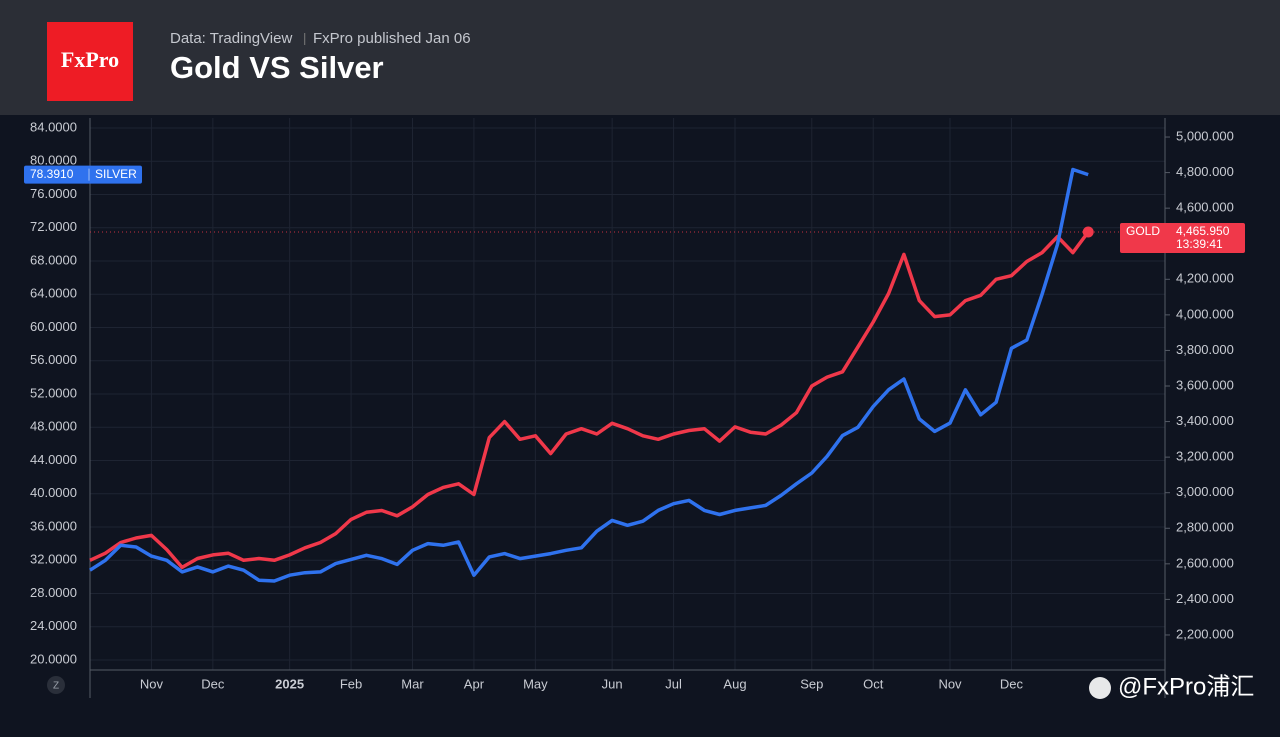 The height and width of the screenshot is (737, 1280). What do you see at coordinates (1100, 688) in the screenshot?
I see `watermark-icon` at bounding box center [1100, 688].